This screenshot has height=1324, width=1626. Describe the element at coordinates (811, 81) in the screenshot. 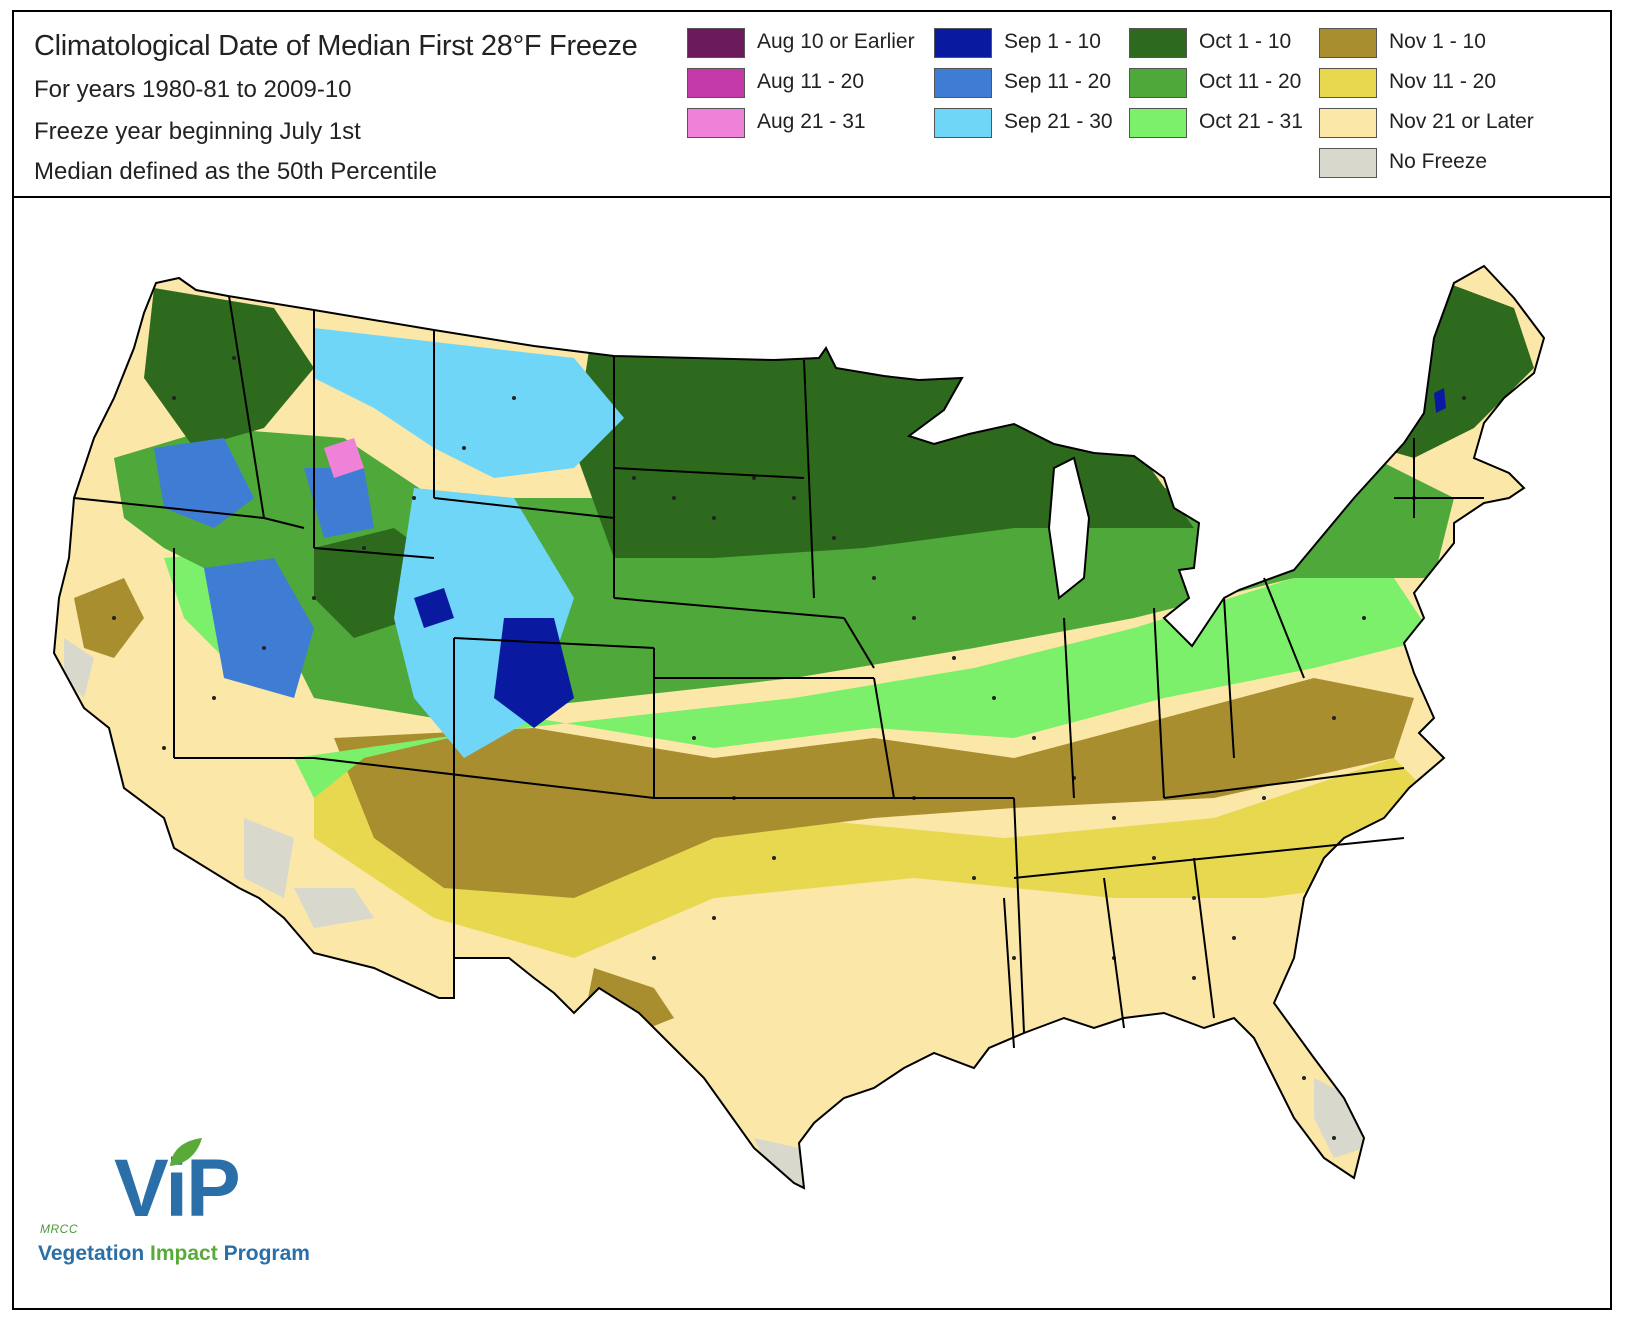

I see `legend-label: Aug 11 - 20` at that location.